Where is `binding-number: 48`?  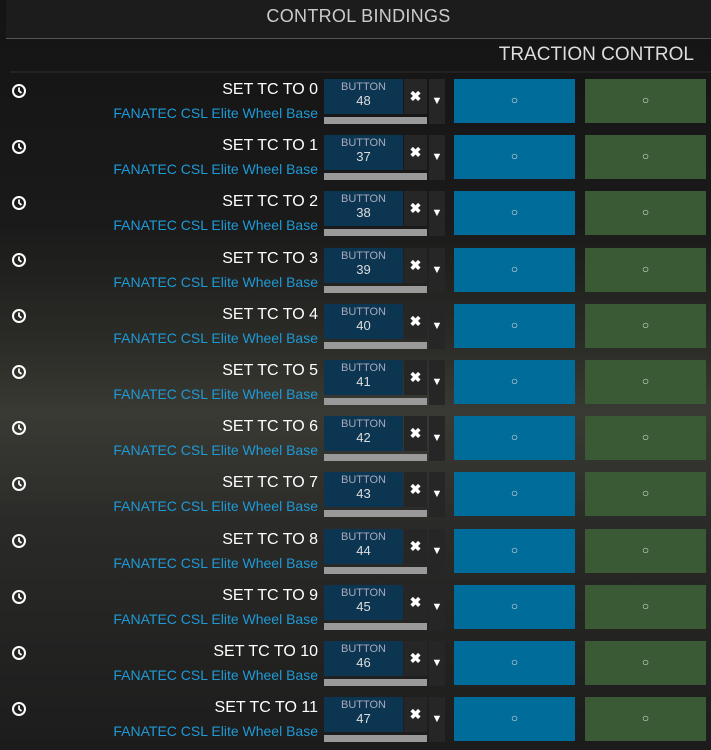 binding-number: 48 is located at coordinates (363, 100).